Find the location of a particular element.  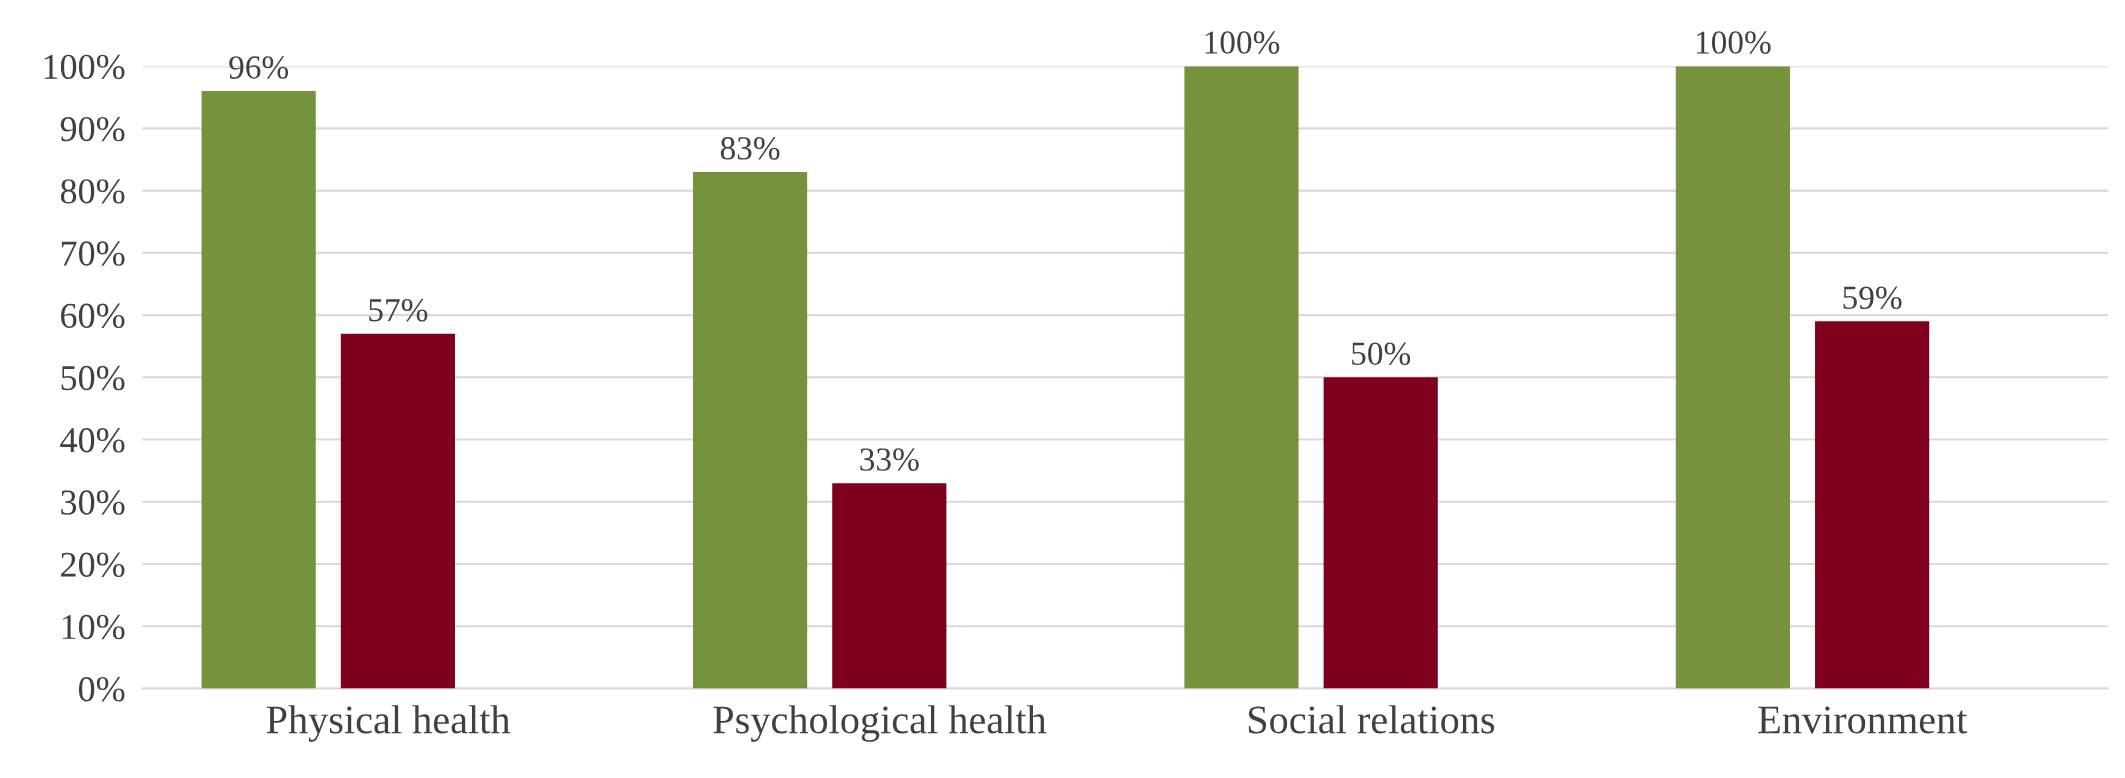

y-tick-label: 60% is located at coordinates (93, 316).